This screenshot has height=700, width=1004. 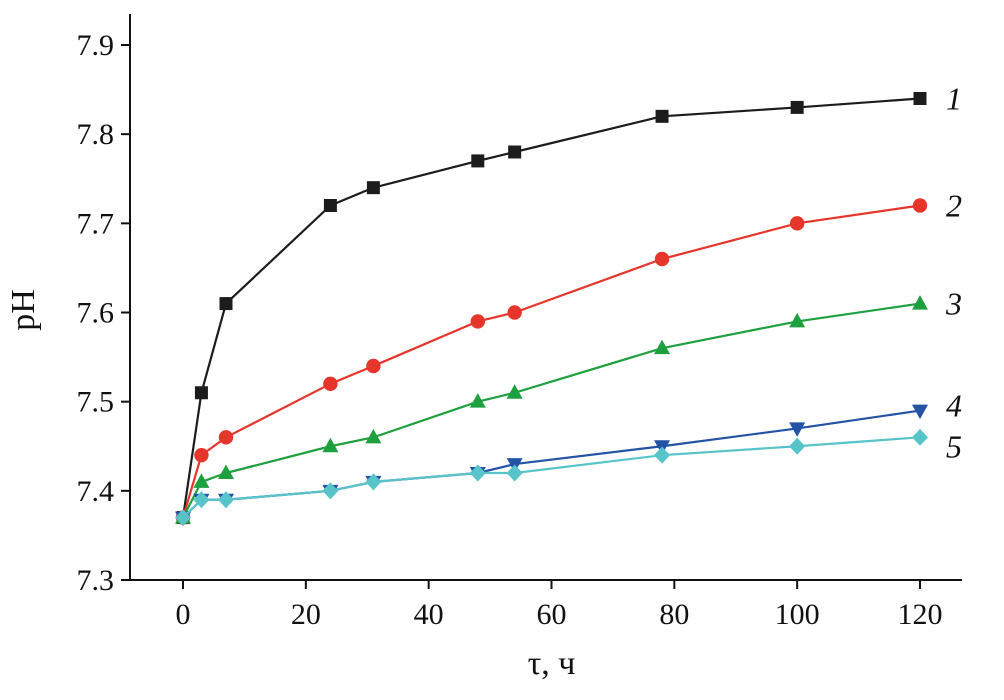 What do you see at coordinates (552, 663) in the screenshot?
I see `x-axis-title: τ, ч` at bounding box center [552, 663].